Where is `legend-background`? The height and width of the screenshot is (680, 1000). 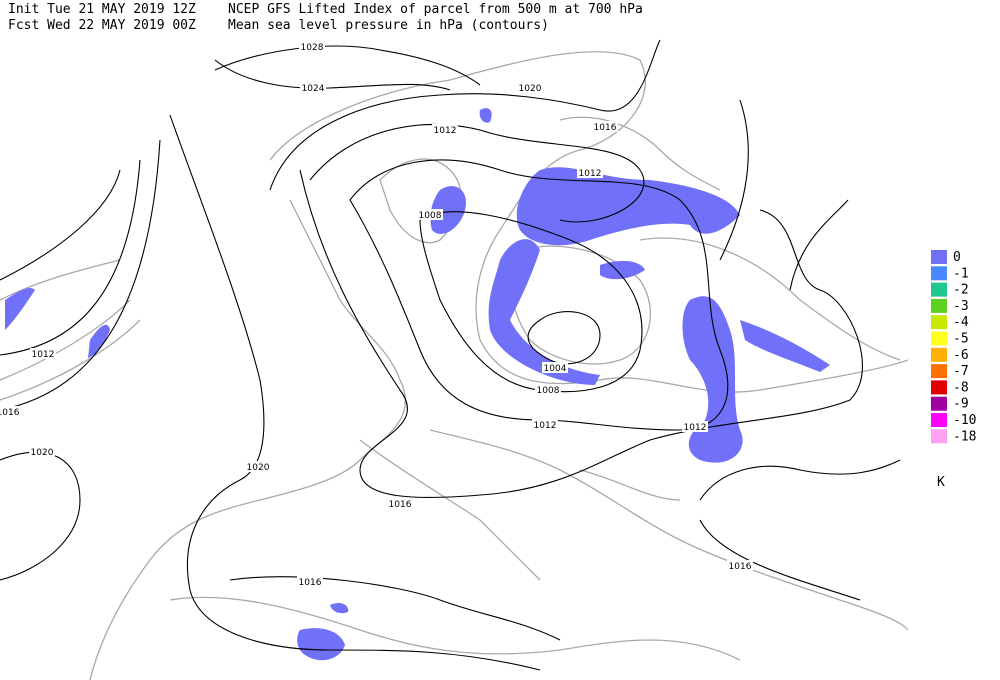 legend-background is located at coordinates (954, 357).